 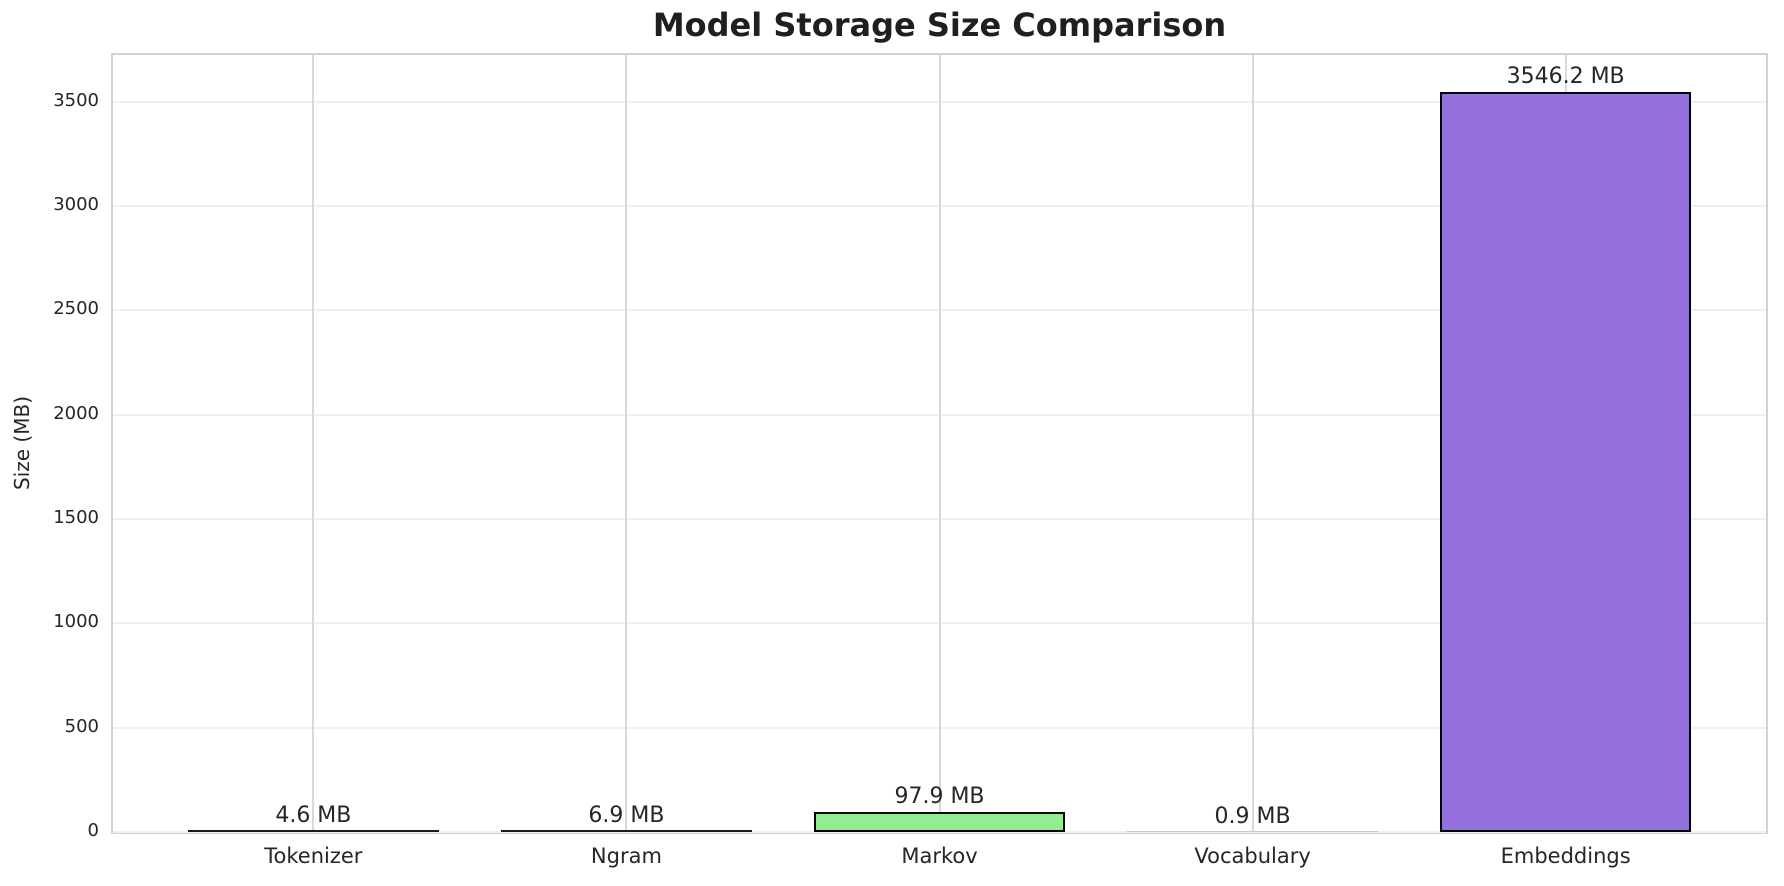 What do you see at coordinates (93, 830) in the screenshot?
I see `y-tick-label: 0` at bounding box center [93, 830].